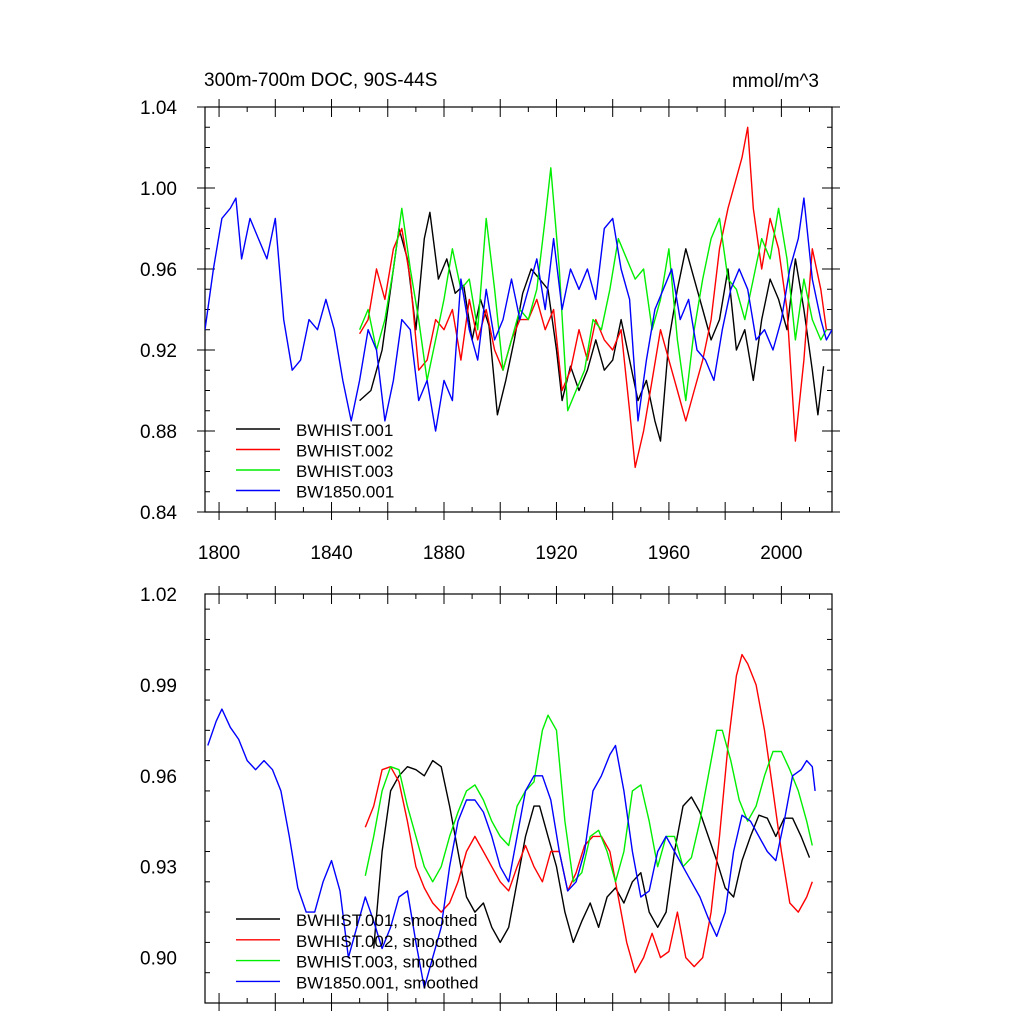 The image size is (1024, 1029). What do you see at coordinates (775, 81) in the screenshot?
I see `top-chart-units: mmol/m^3` at bounding box center [775, 81].